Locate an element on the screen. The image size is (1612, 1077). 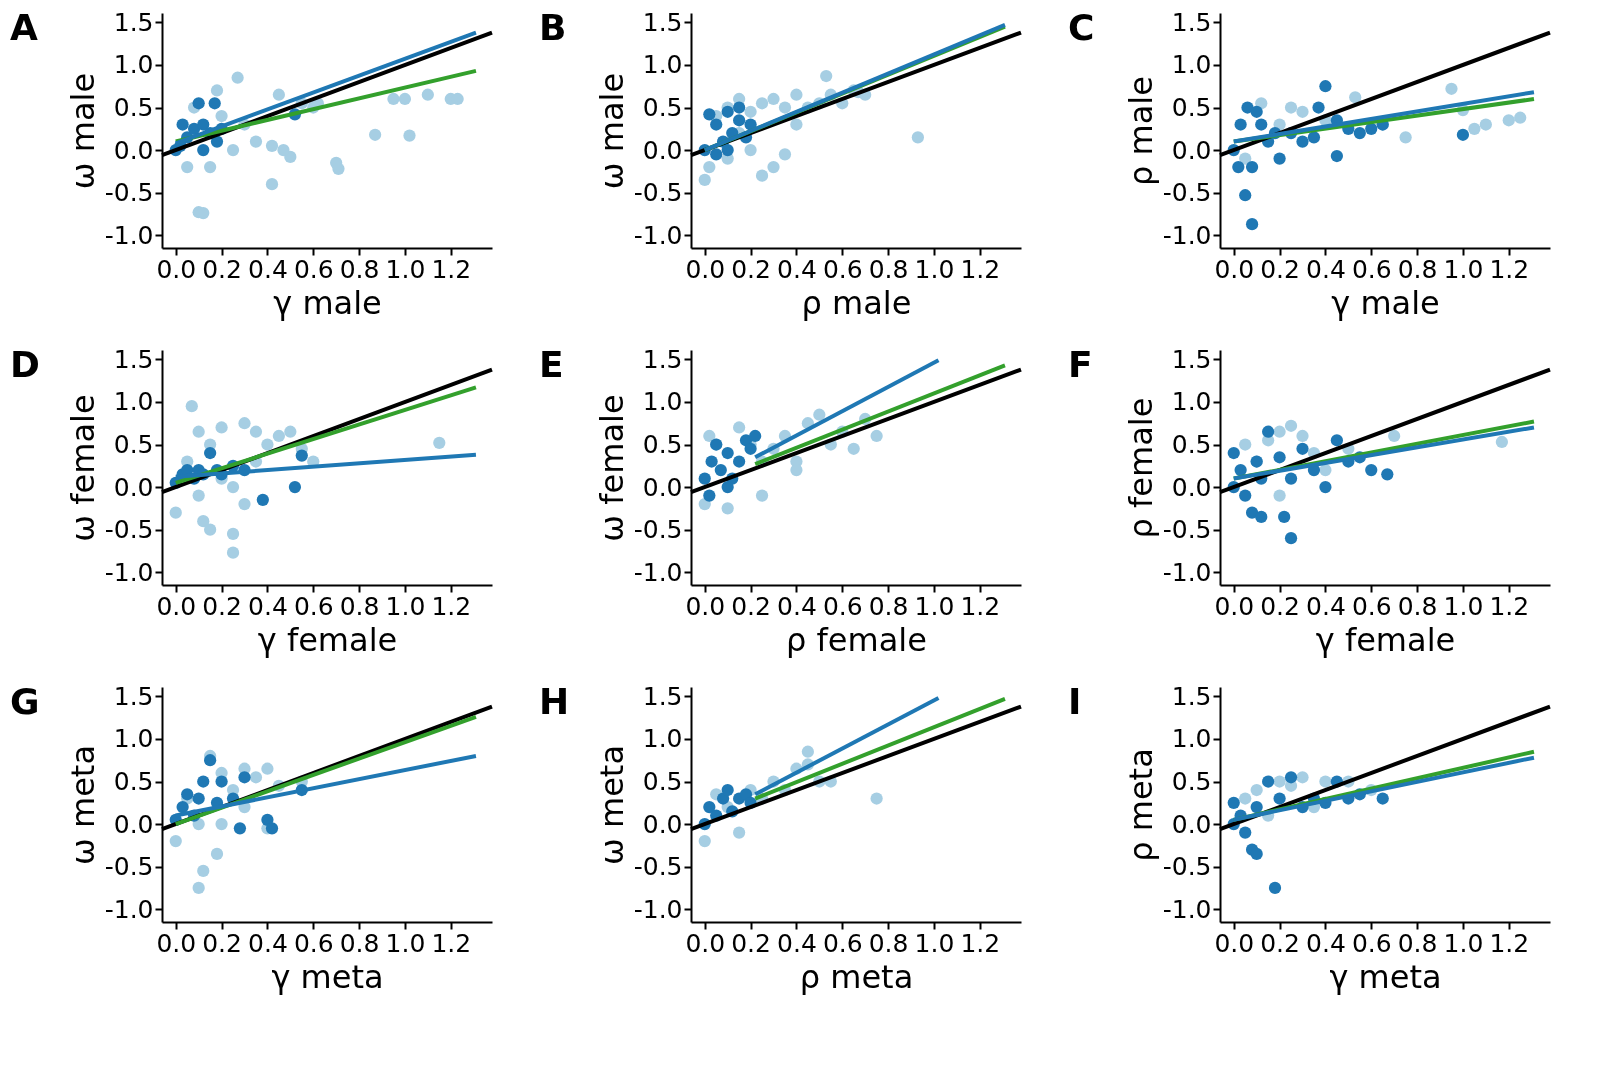
chart-title: F is located at coordinates (1080, 365).